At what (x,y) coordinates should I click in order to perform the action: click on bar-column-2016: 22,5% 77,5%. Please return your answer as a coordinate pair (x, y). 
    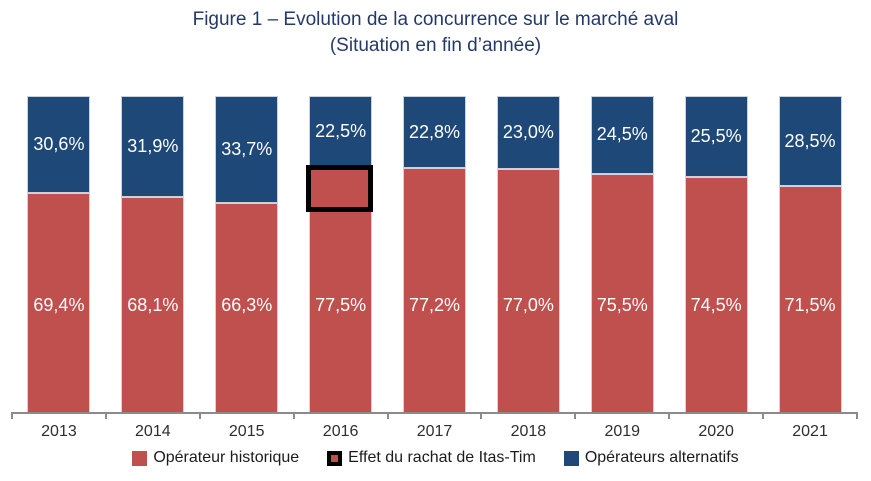
    Looking at the image, I should click on (340, 254).